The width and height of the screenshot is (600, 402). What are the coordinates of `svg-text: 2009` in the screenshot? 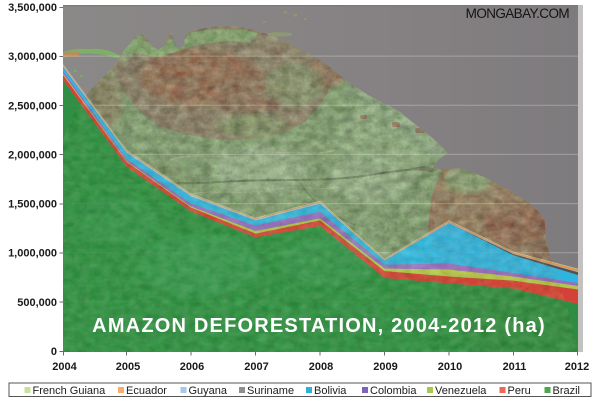 It's located at (385, 367).